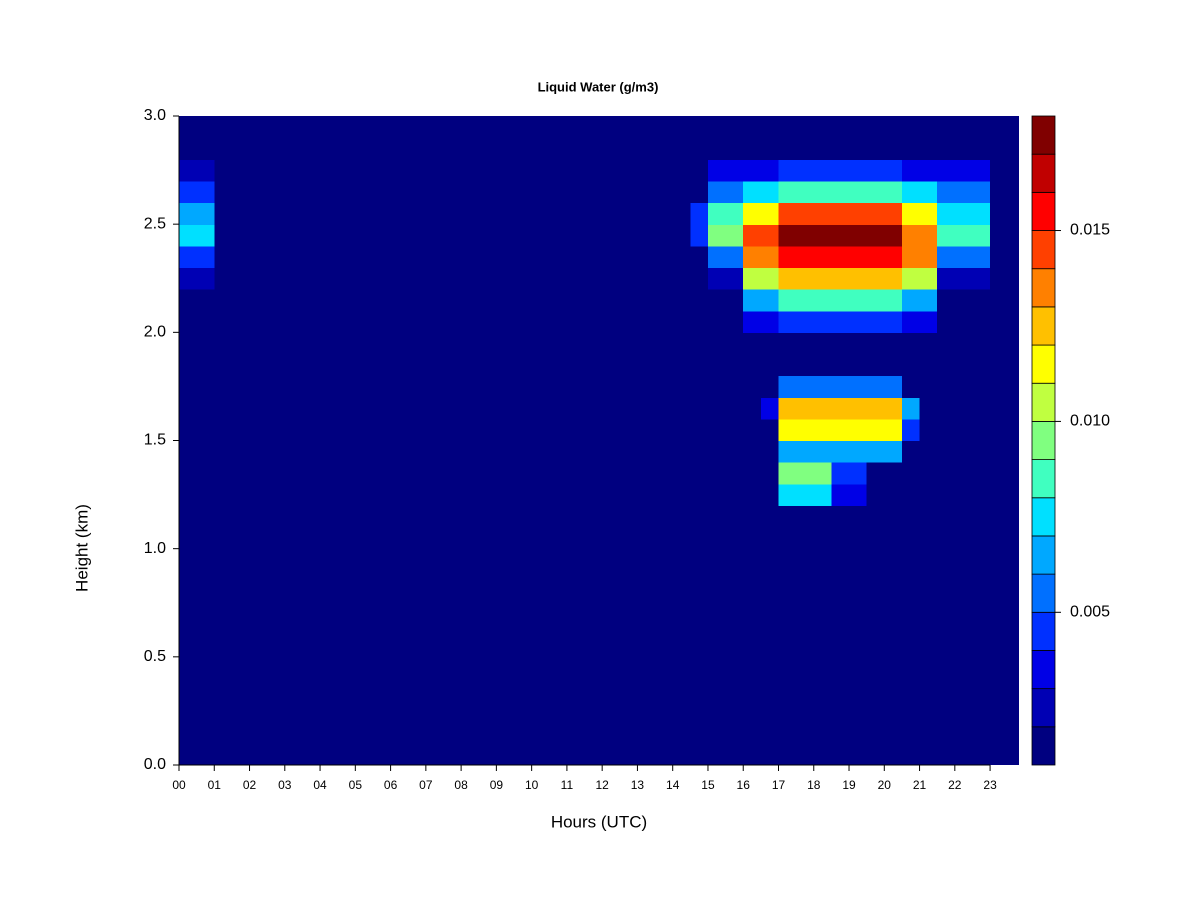 This screenshot has width=1200, height=905. I want to click on x-tick-label: 11, so click(567, 785).